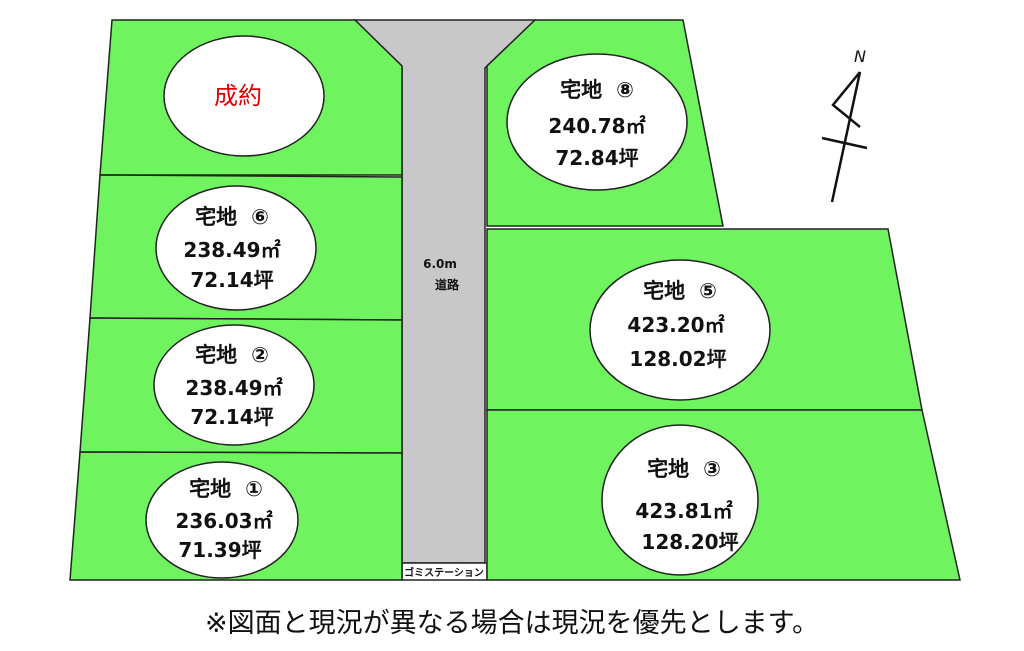 This screenshot has width=1024, height=651. I want to click on lot-3-oval, so click(680, 500).